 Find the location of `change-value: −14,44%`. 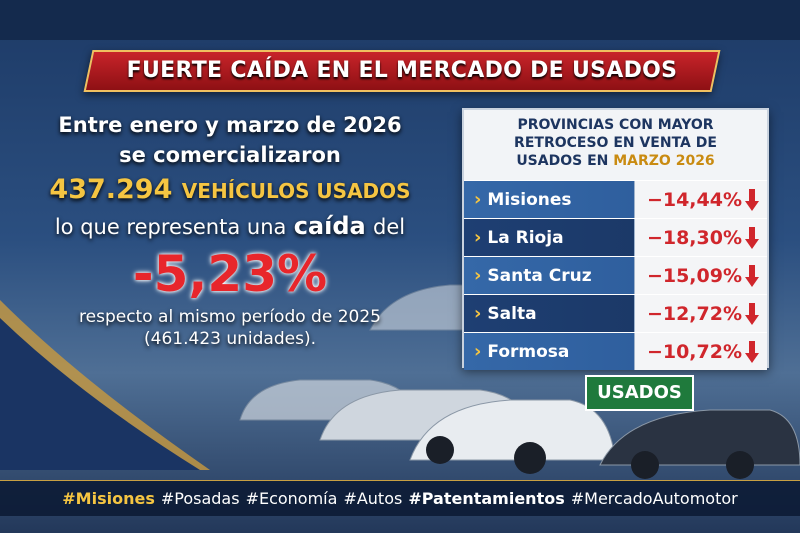

change-value: −14,44% is located at coordinates (694, 199).